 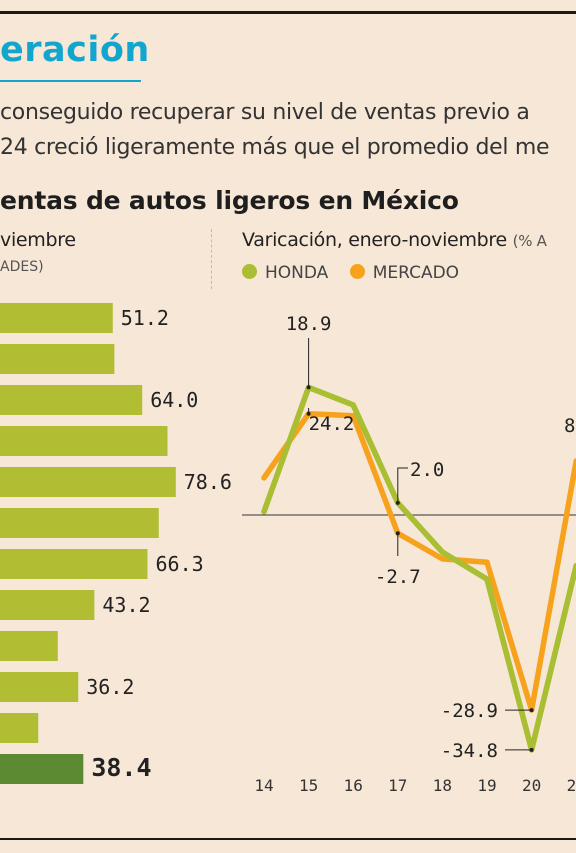 I want to click on x-tick-18: 18, so click(x=442, y=785).